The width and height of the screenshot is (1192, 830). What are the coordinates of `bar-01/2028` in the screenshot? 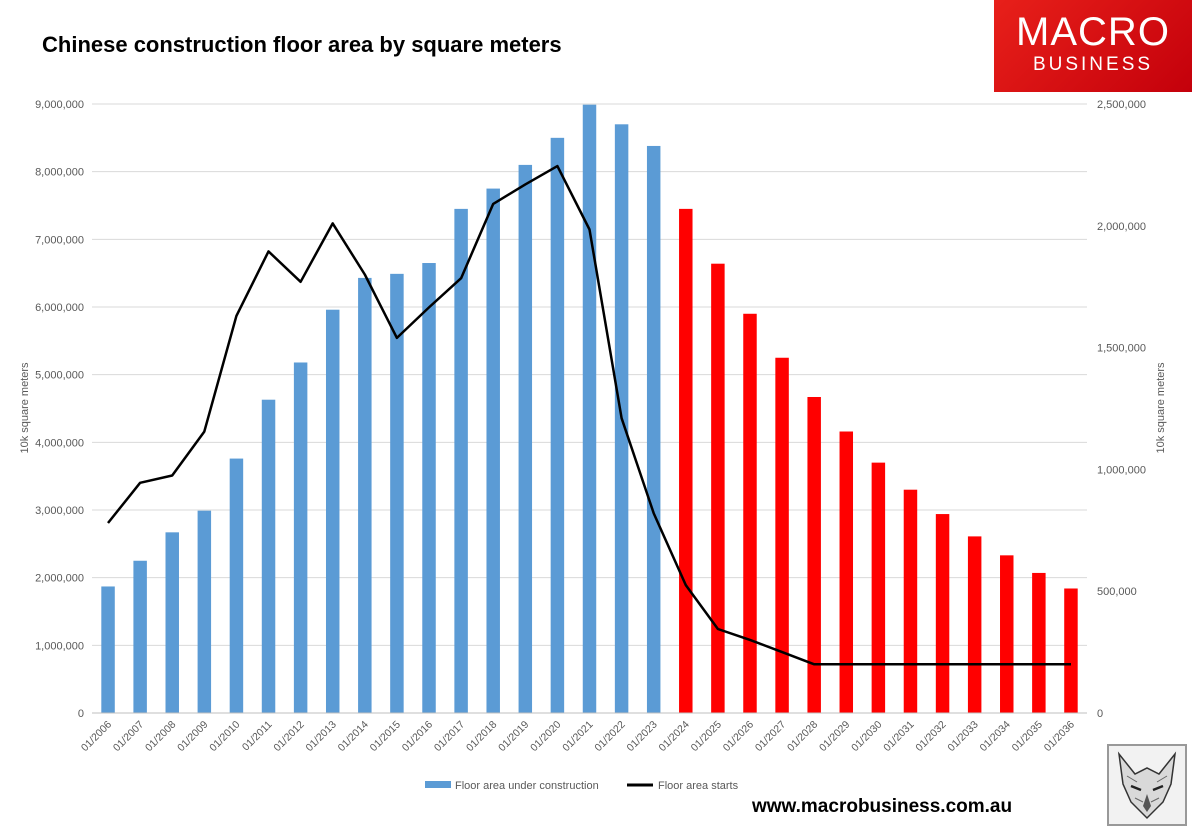 It's located at (814, 554).